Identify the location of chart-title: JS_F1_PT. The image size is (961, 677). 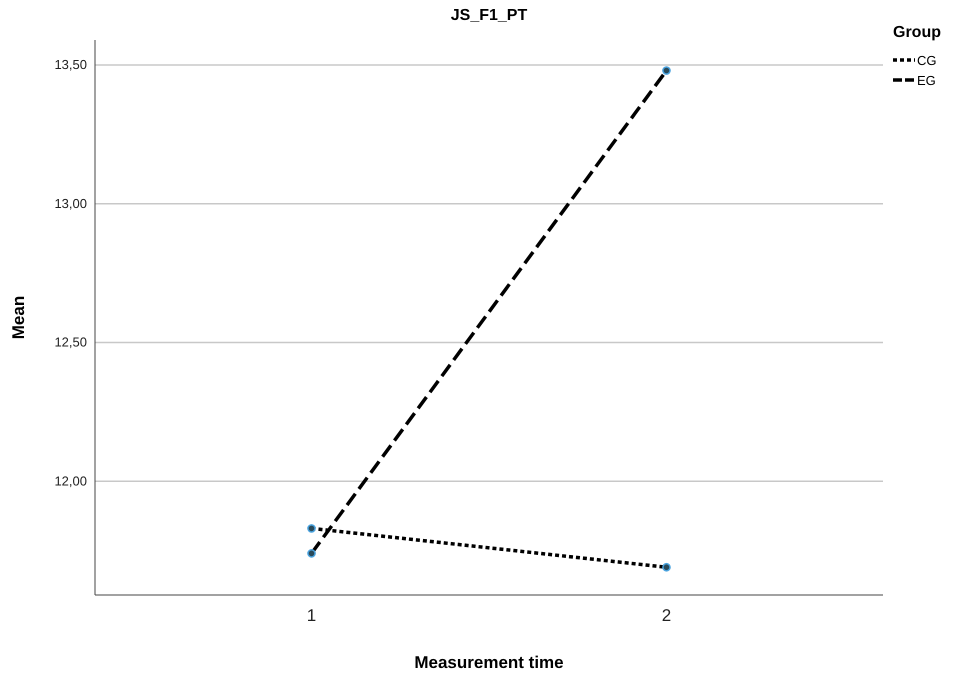
(489, 15).